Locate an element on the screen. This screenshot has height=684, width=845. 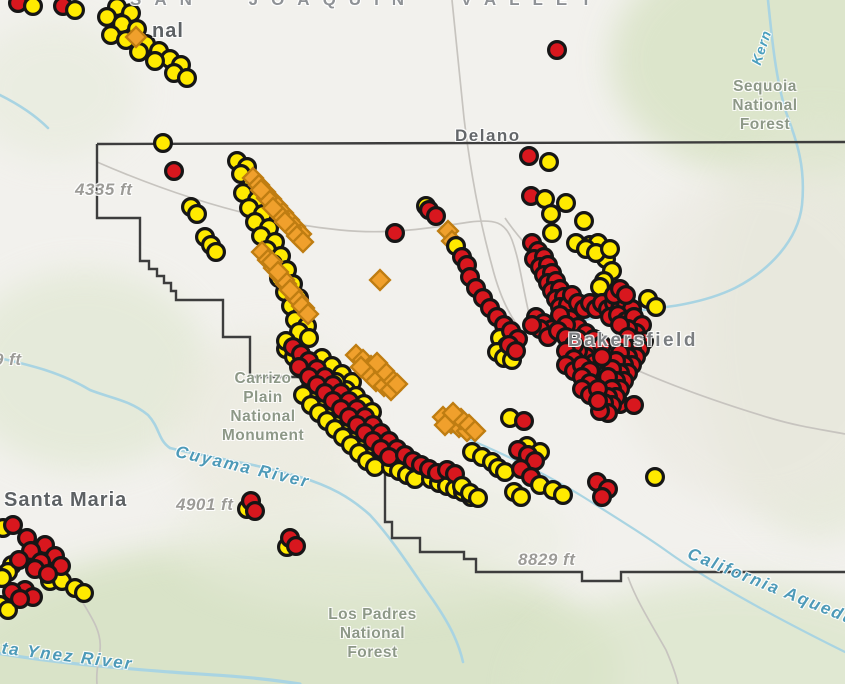
county-boundary-line is located at coordinates (470, 143).